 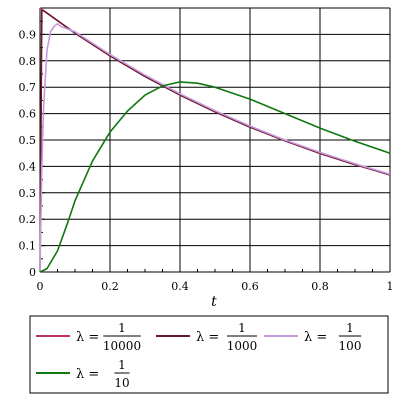 I want to click on y-tick-label: 0.5, so click(x=28, y=140).